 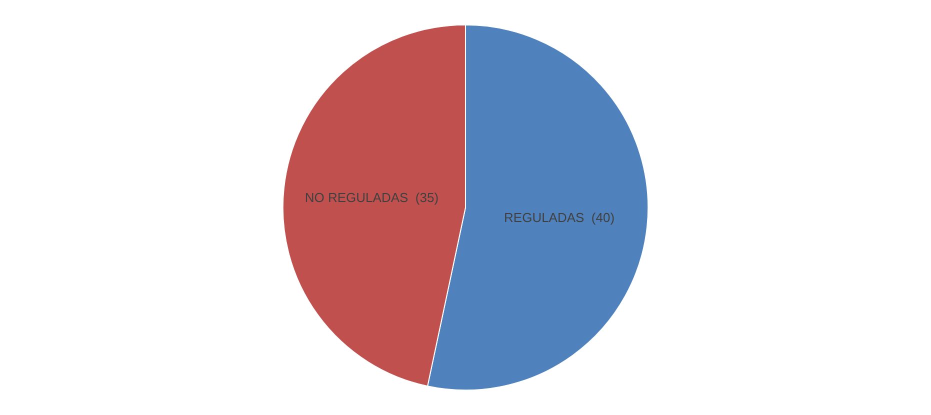 I want to click on slice-label: NO REGULADAS (35), so click(x=371, y=198).